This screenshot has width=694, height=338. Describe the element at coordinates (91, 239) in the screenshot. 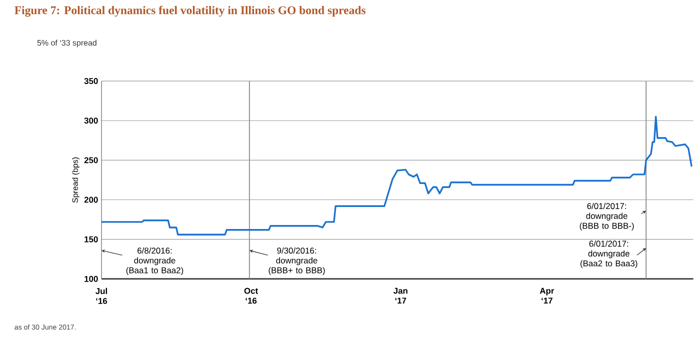

I see `y-tick-label: 150` at that location.